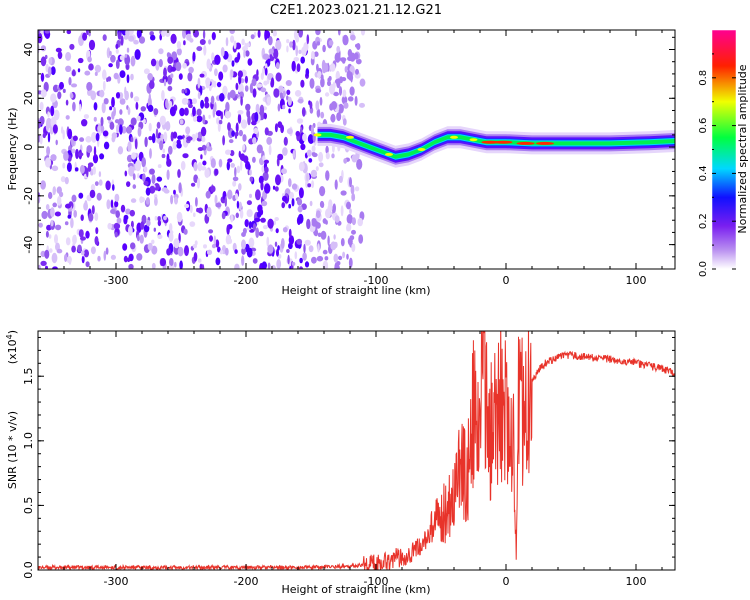 This screenshot has width=750, height=600. I want to click on colorbar-gradient, so click(724, 149).